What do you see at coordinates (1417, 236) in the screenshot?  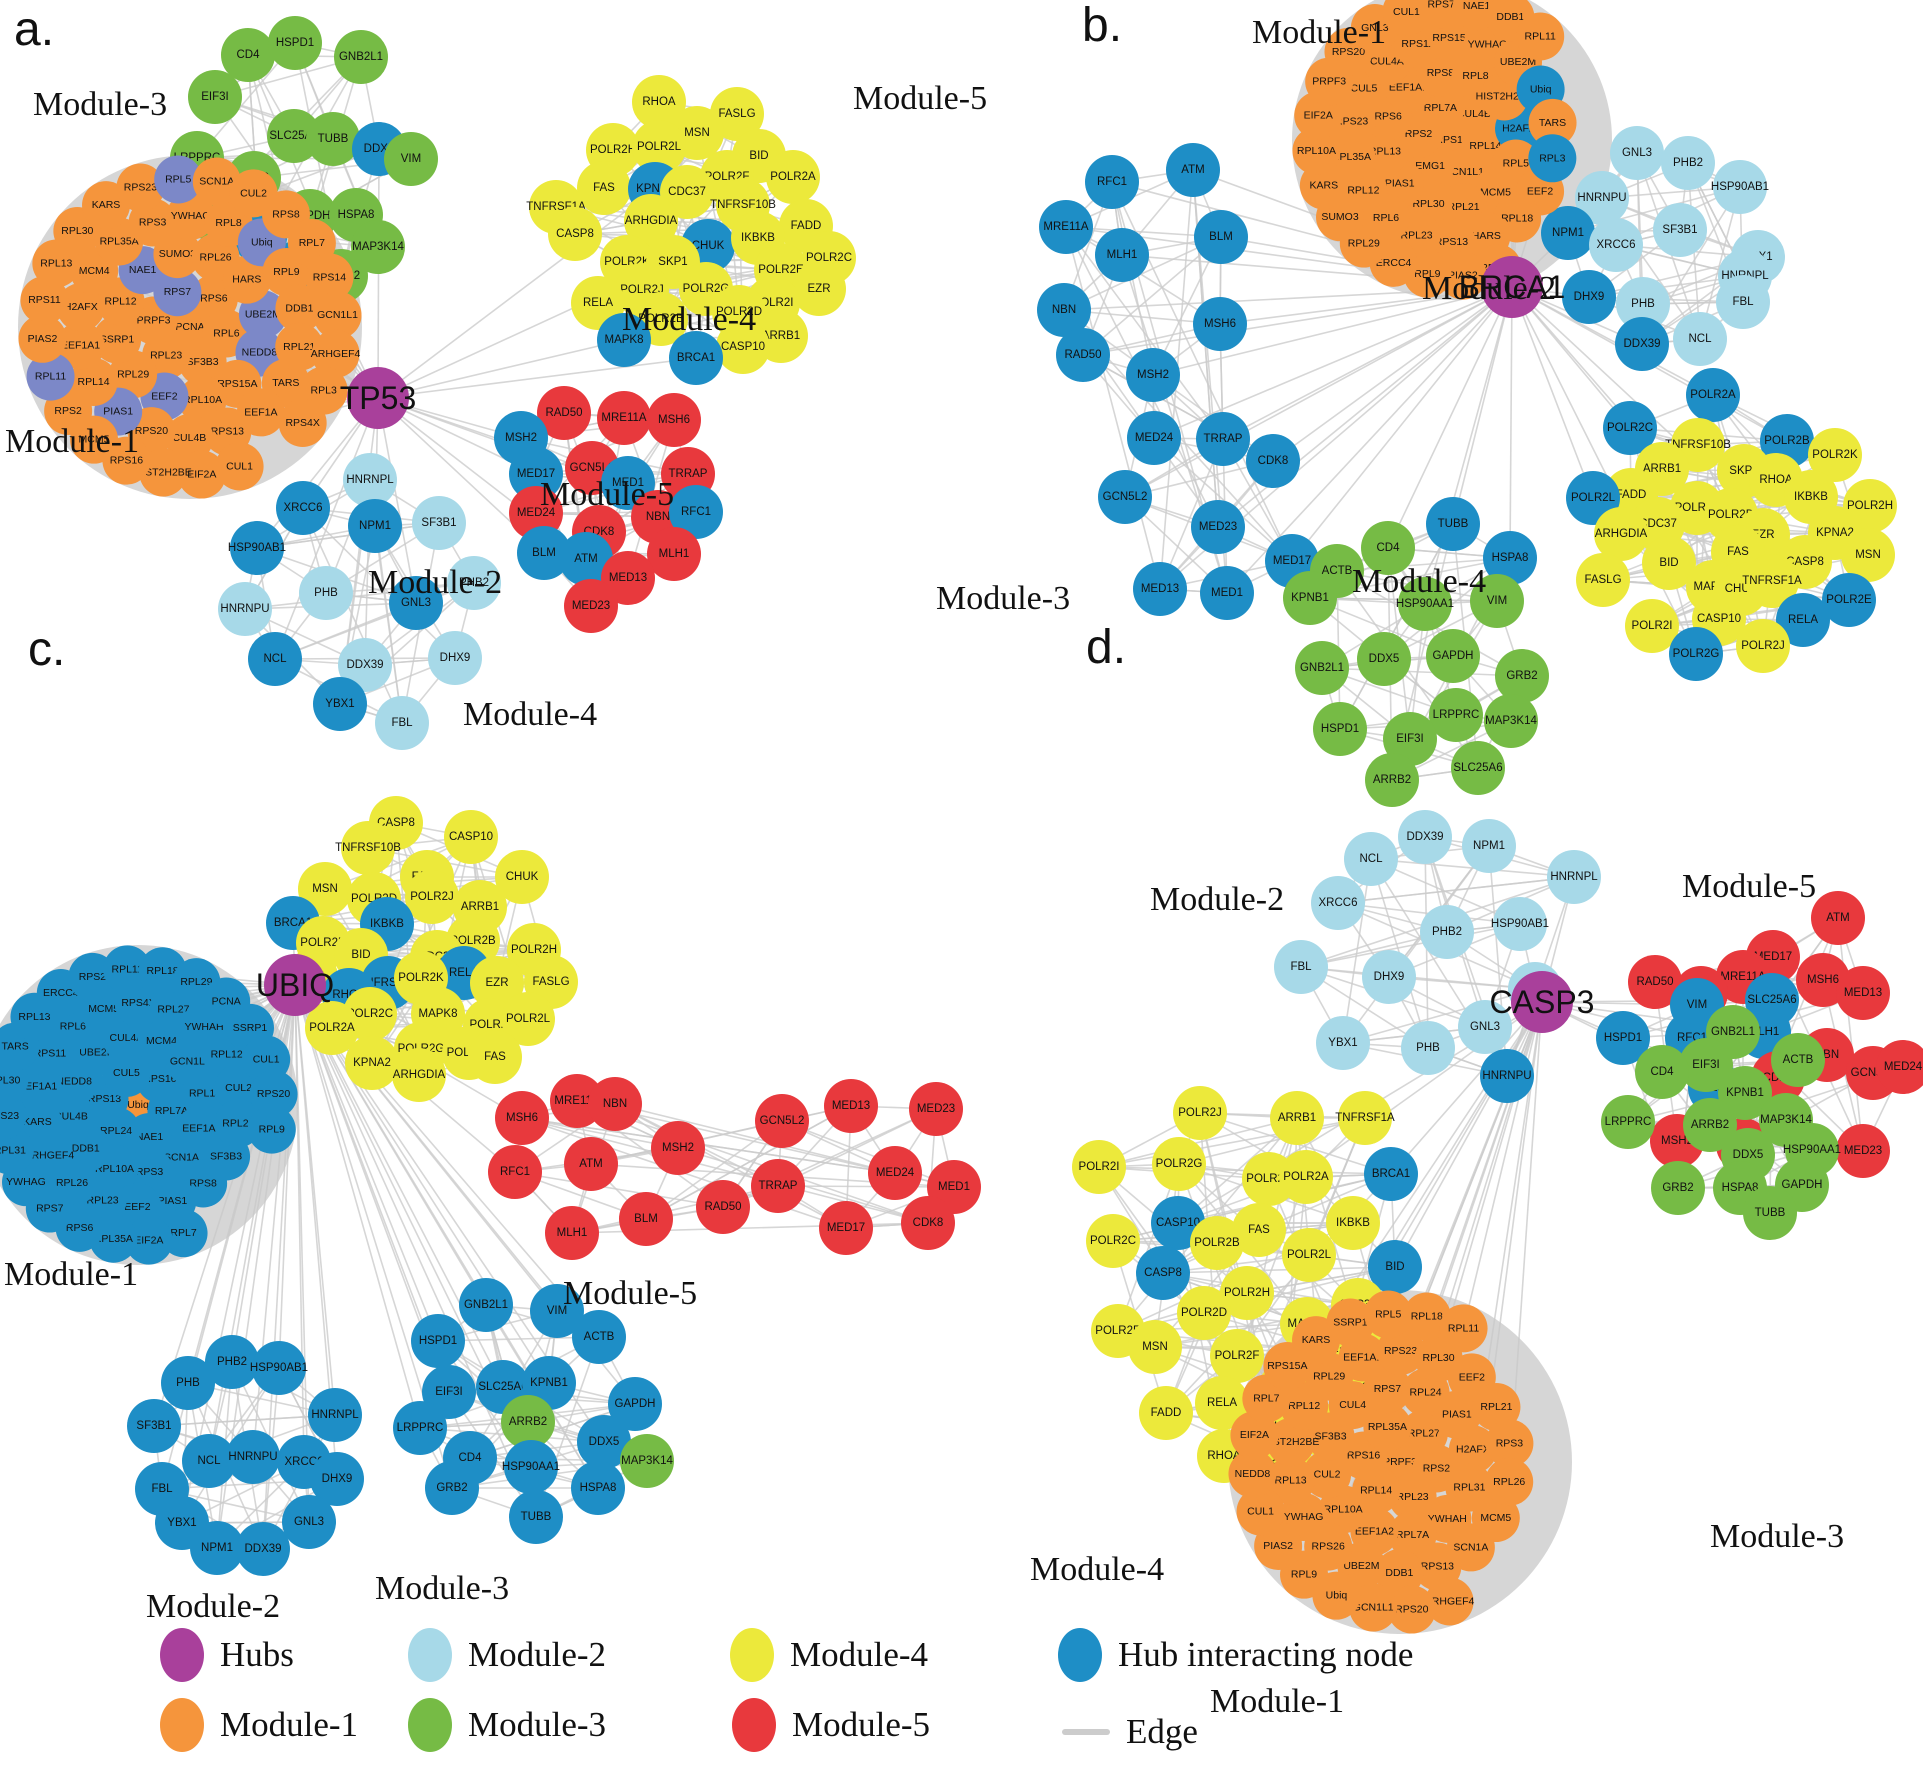 I see `svg-text: RPL23` at bounding box center [1417, 236].